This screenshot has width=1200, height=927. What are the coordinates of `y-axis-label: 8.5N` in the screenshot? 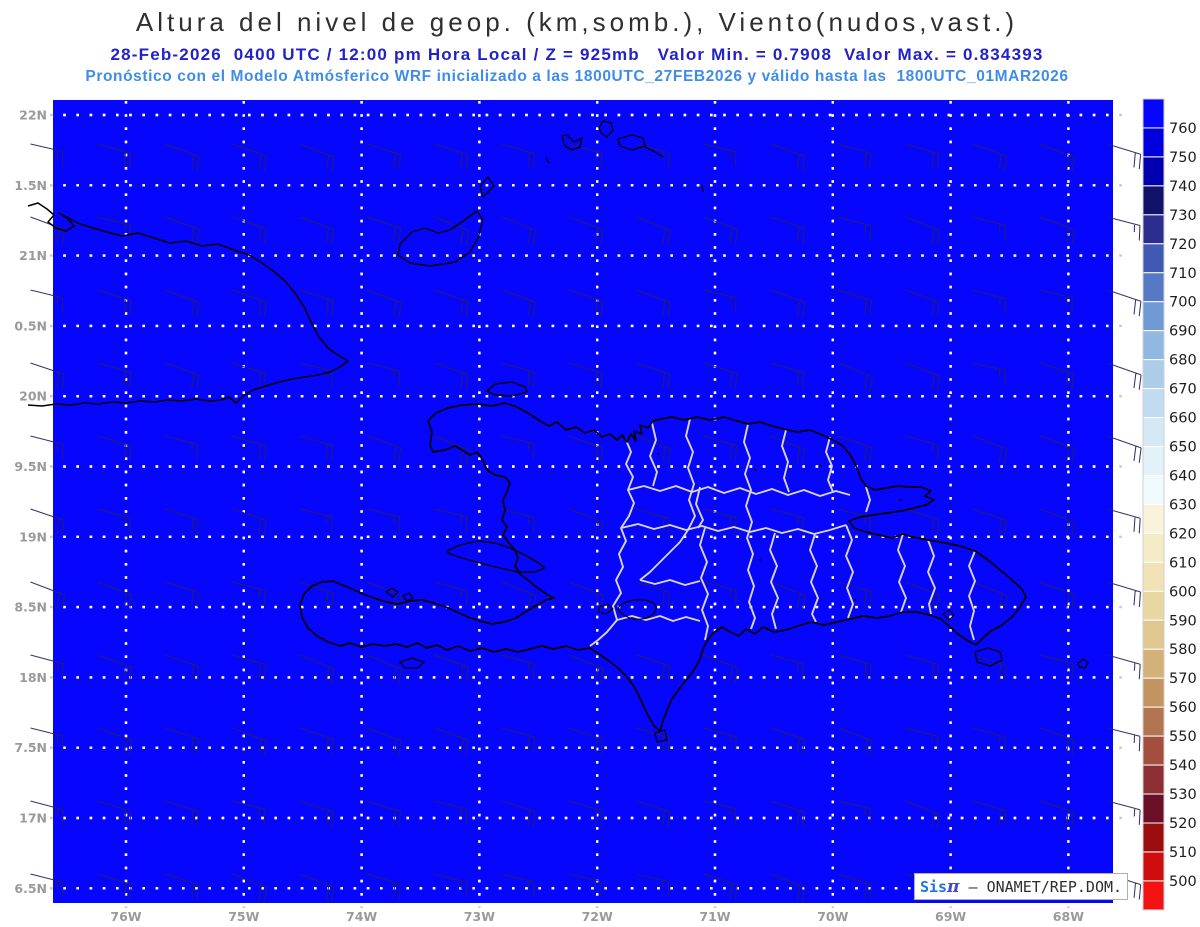 It's located at (30, 607).